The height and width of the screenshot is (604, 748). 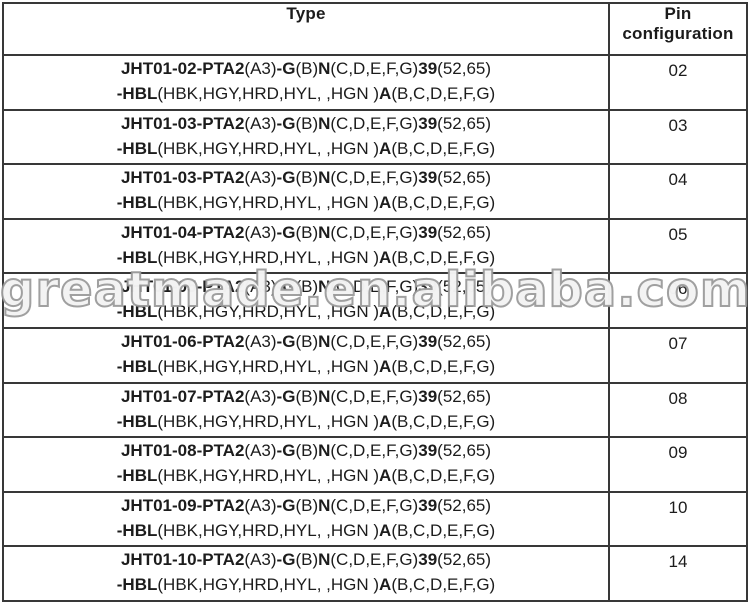 I want to click on pin-value: 05, so click(x=678, y=234).